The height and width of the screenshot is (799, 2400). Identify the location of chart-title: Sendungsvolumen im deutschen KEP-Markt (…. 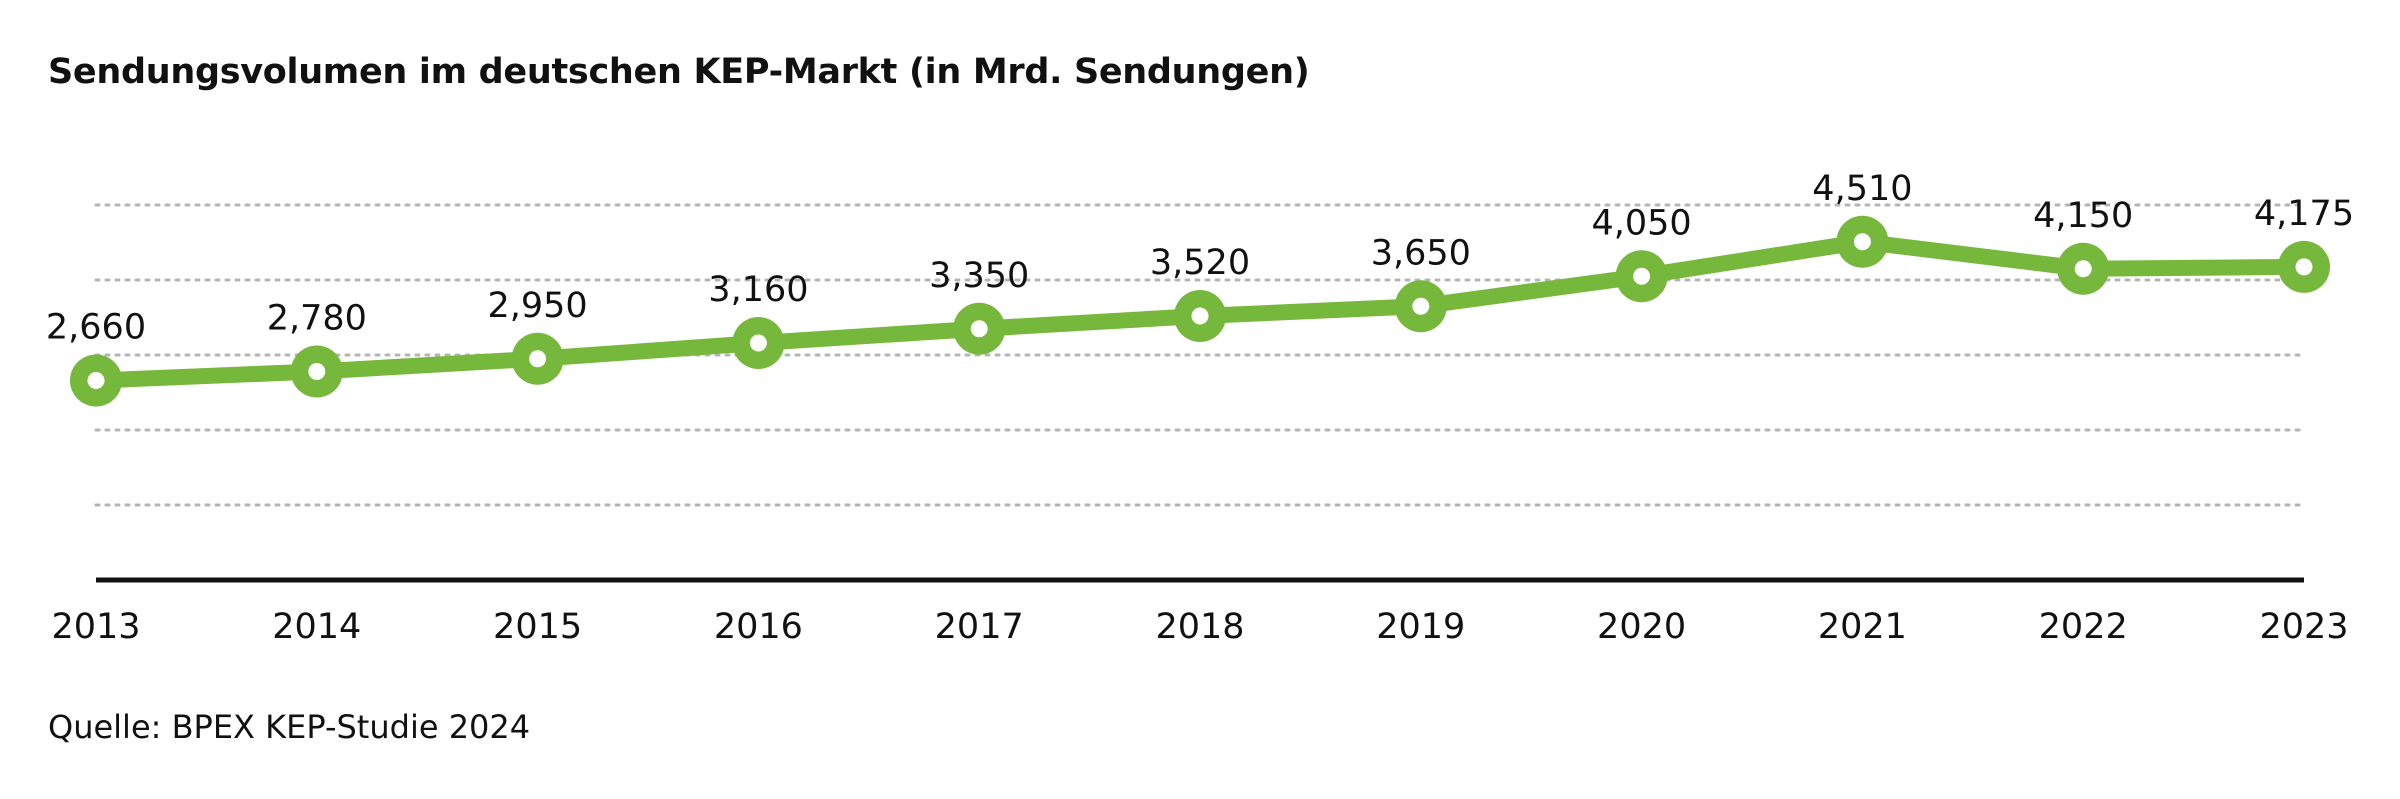
(679, 72).